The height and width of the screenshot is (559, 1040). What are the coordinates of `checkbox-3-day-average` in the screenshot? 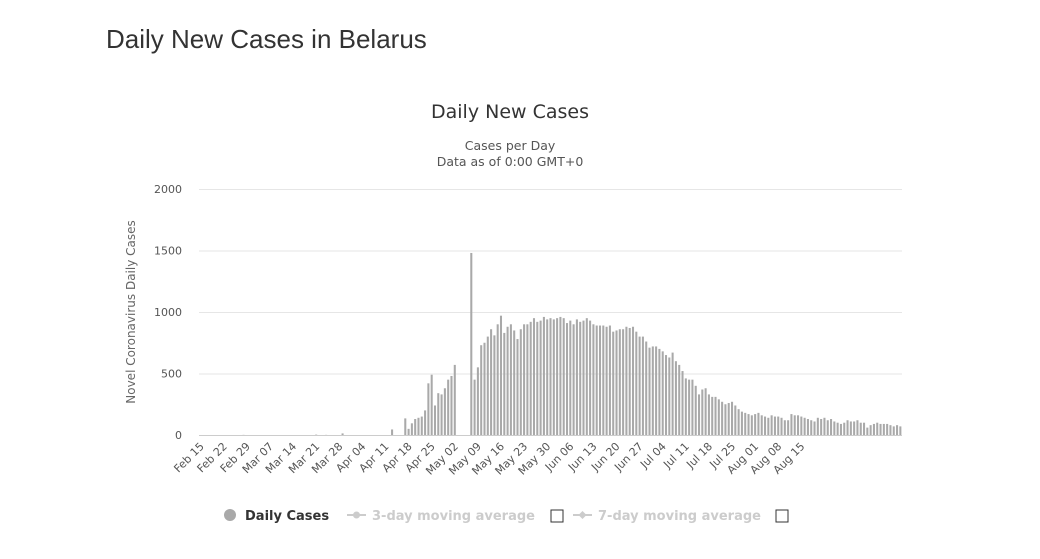 It's located at (557, 516).